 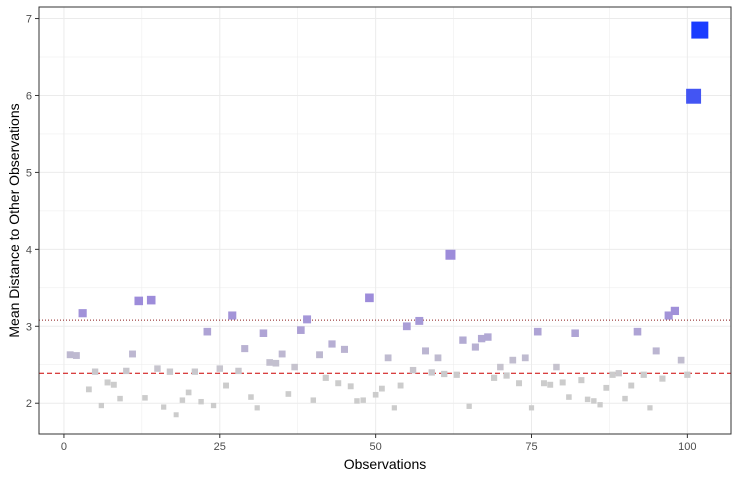 What do you see at coordinates (29, 327) in the screenshot?
I see `y-tick-label: 3` at bounding box center [29, 327].